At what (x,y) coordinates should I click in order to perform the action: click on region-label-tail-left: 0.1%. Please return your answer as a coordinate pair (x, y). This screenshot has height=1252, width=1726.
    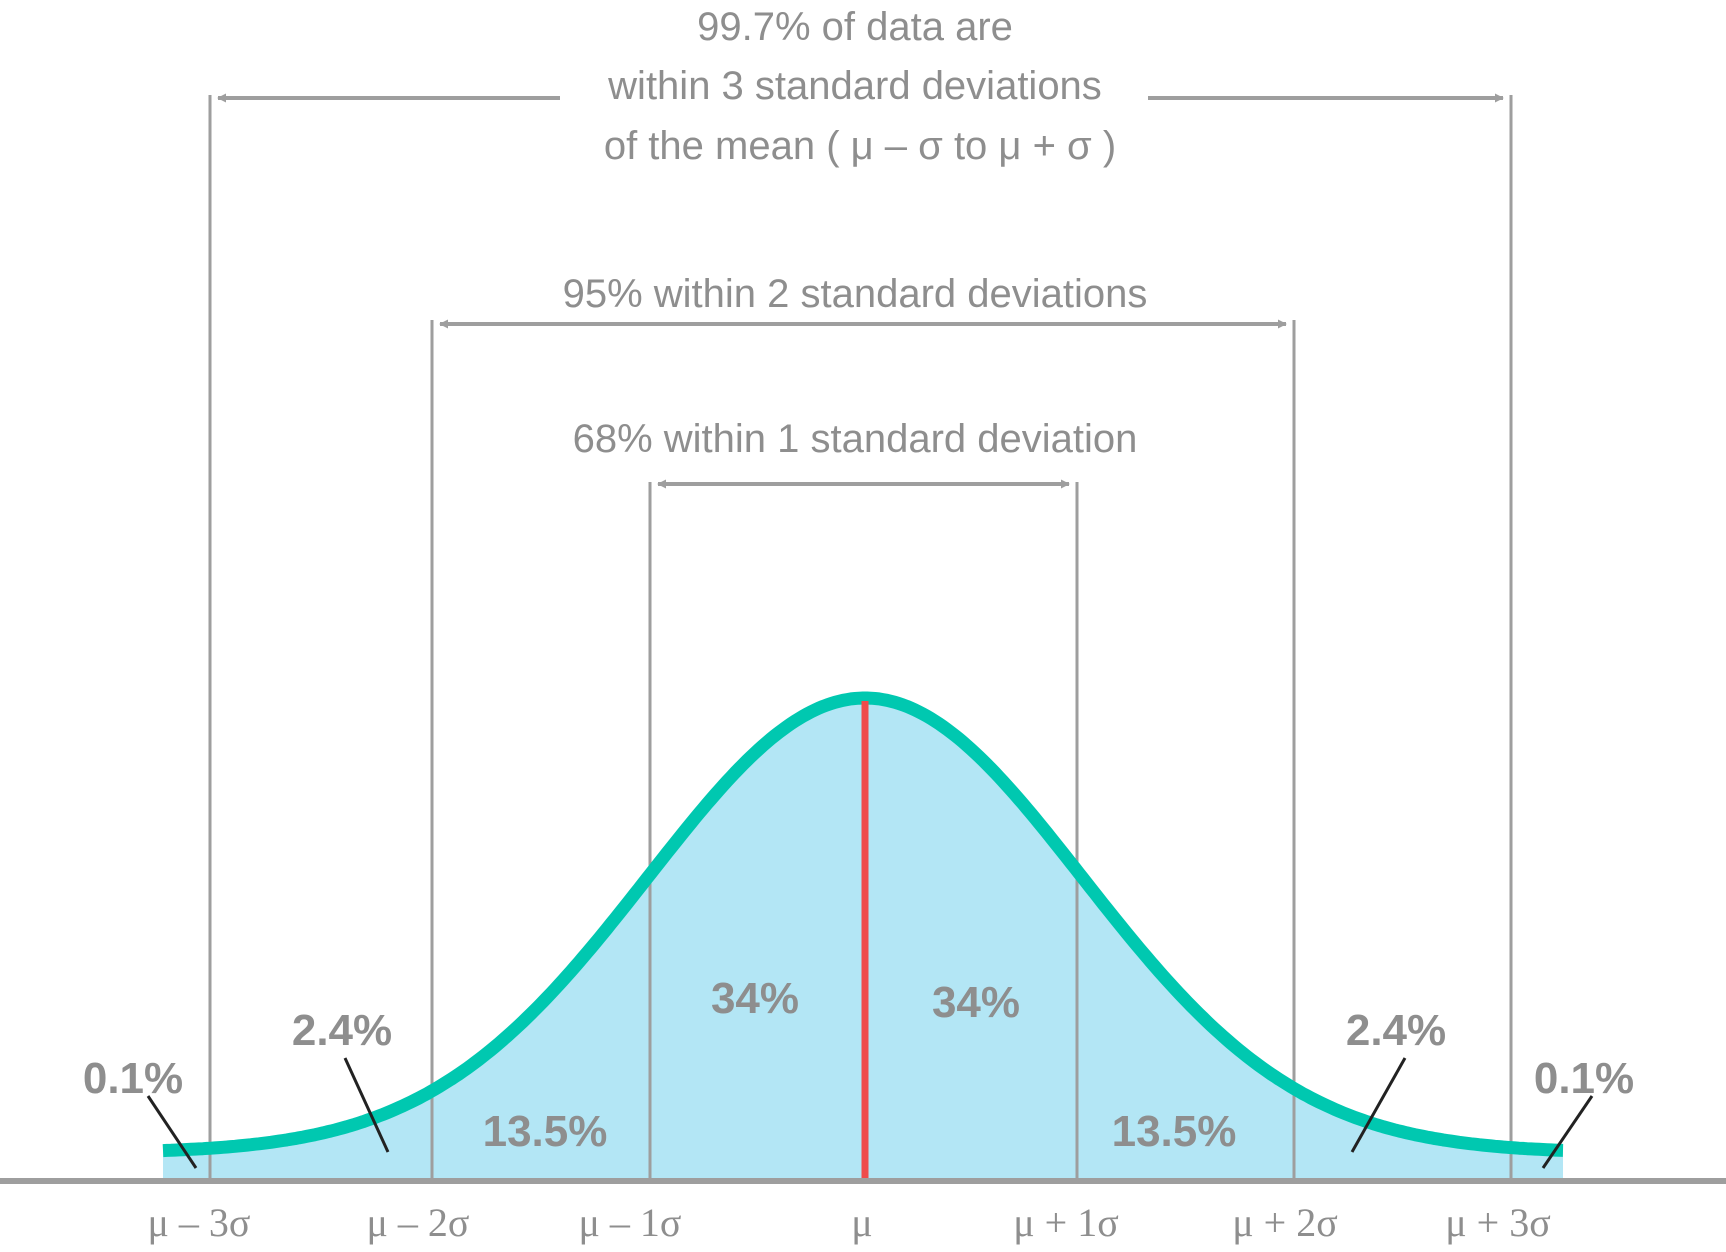
    Looking at the image, I should click on (133, 1078).